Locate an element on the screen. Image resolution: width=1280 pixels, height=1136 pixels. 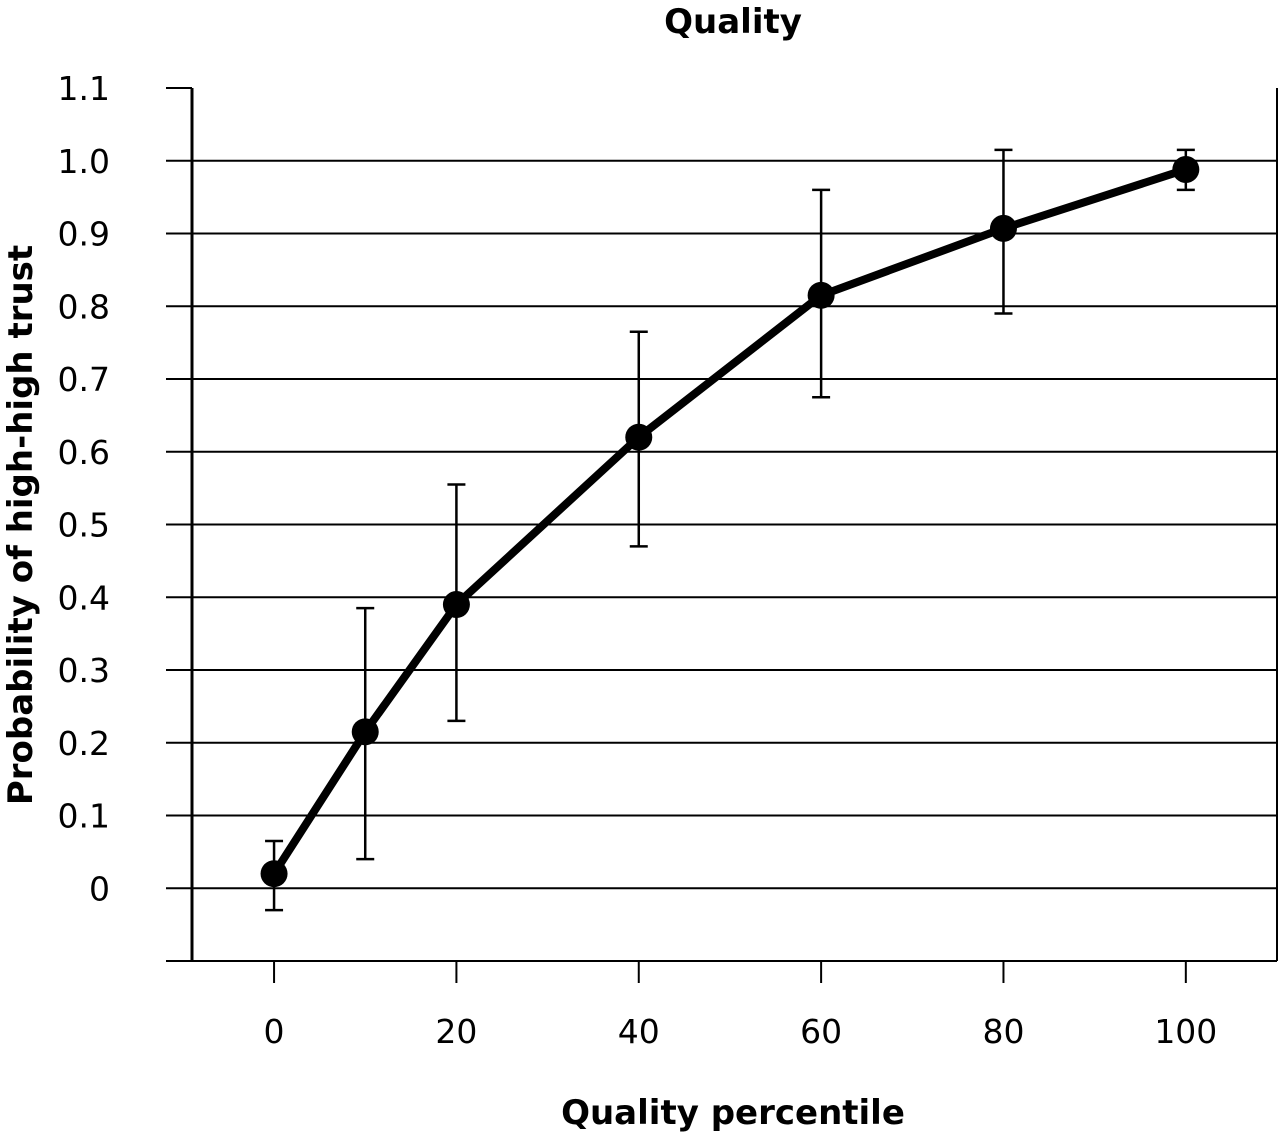
x-tick-label: 80 is located at coordinates (1003, 1031).